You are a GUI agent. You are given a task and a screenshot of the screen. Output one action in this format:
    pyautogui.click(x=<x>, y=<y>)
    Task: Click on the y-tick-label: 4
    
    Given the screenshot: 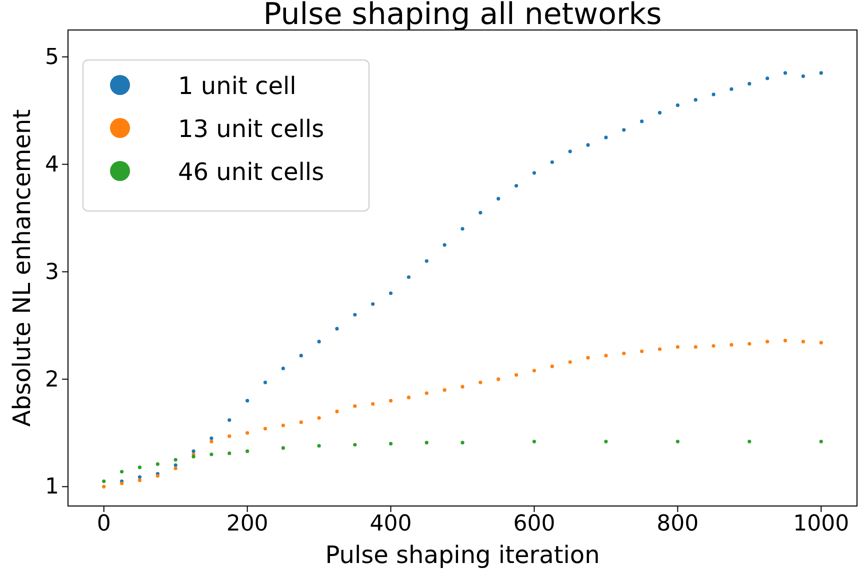 What is the action you would take?
    pyautogui.click(x=52, y=165)
    